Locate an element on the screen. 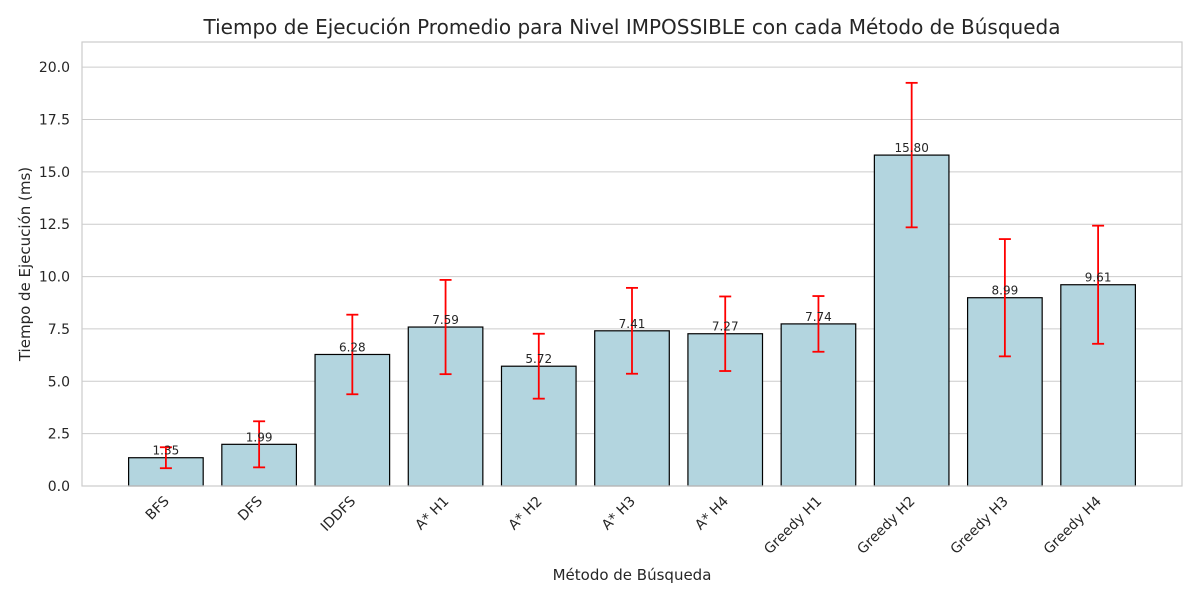 The width and height of the screenshot is (1200, 600). x-tick-label: Greedy H1 is located at coordinates (793, 526).